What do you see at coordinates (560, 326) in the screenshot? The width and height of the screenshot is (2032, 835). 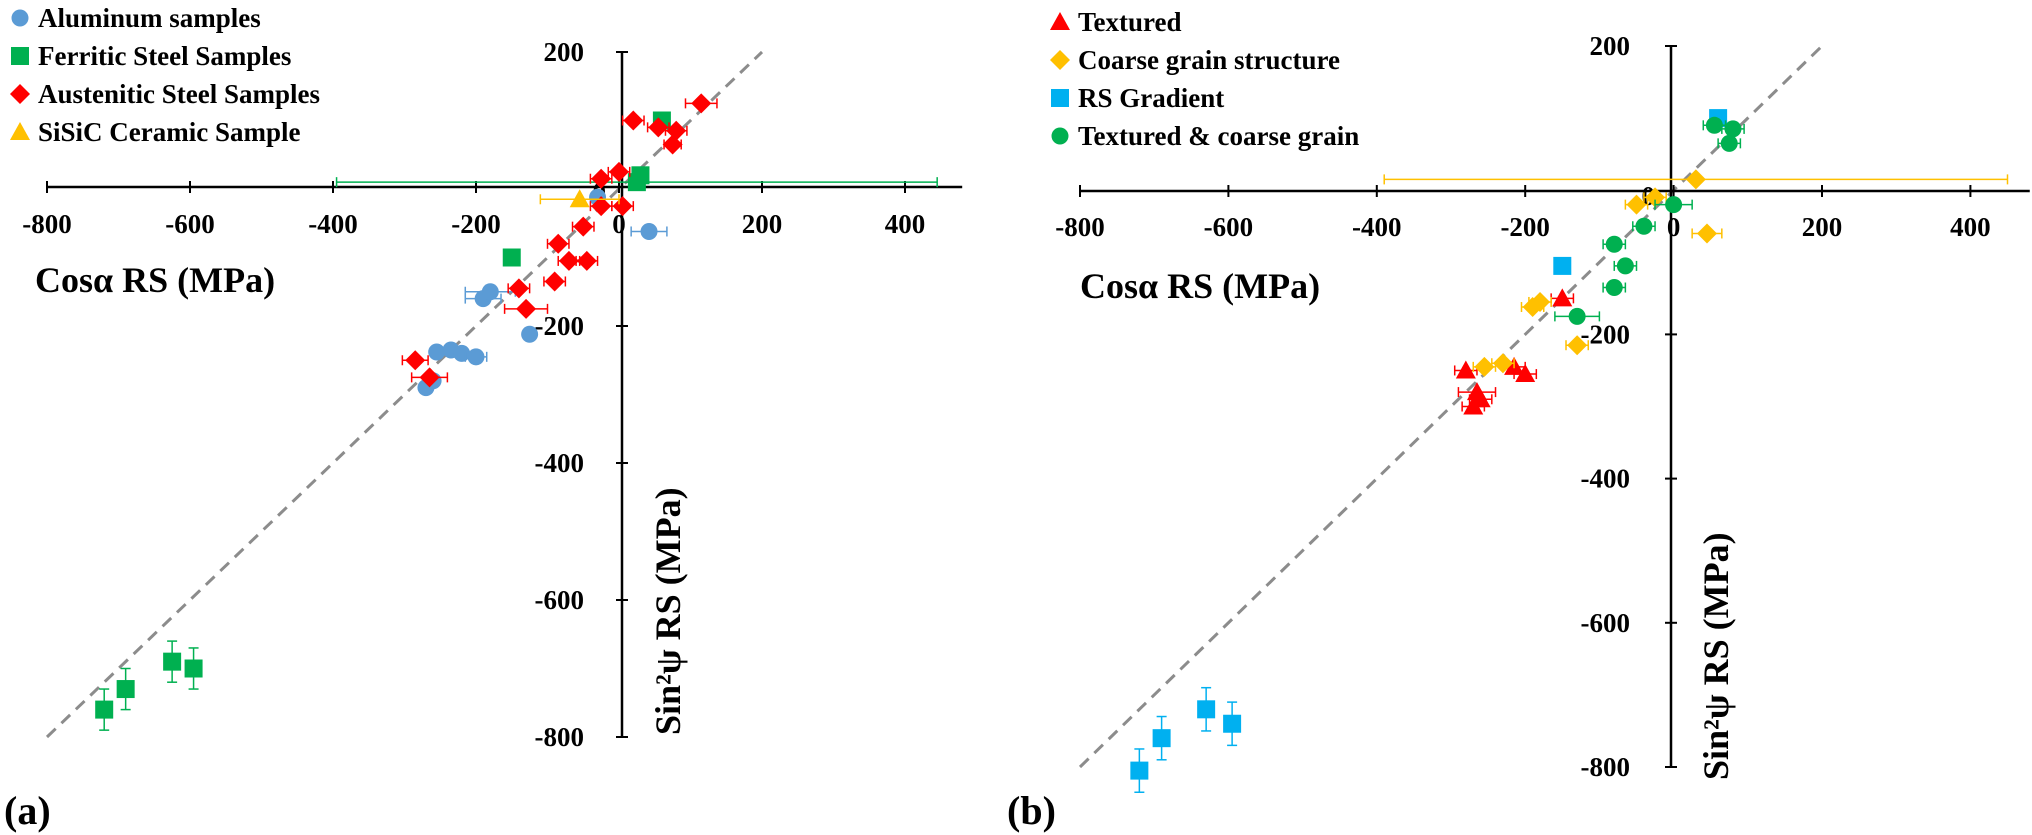 I see `y-tick-label: -200` at bounding box center [560, 326].